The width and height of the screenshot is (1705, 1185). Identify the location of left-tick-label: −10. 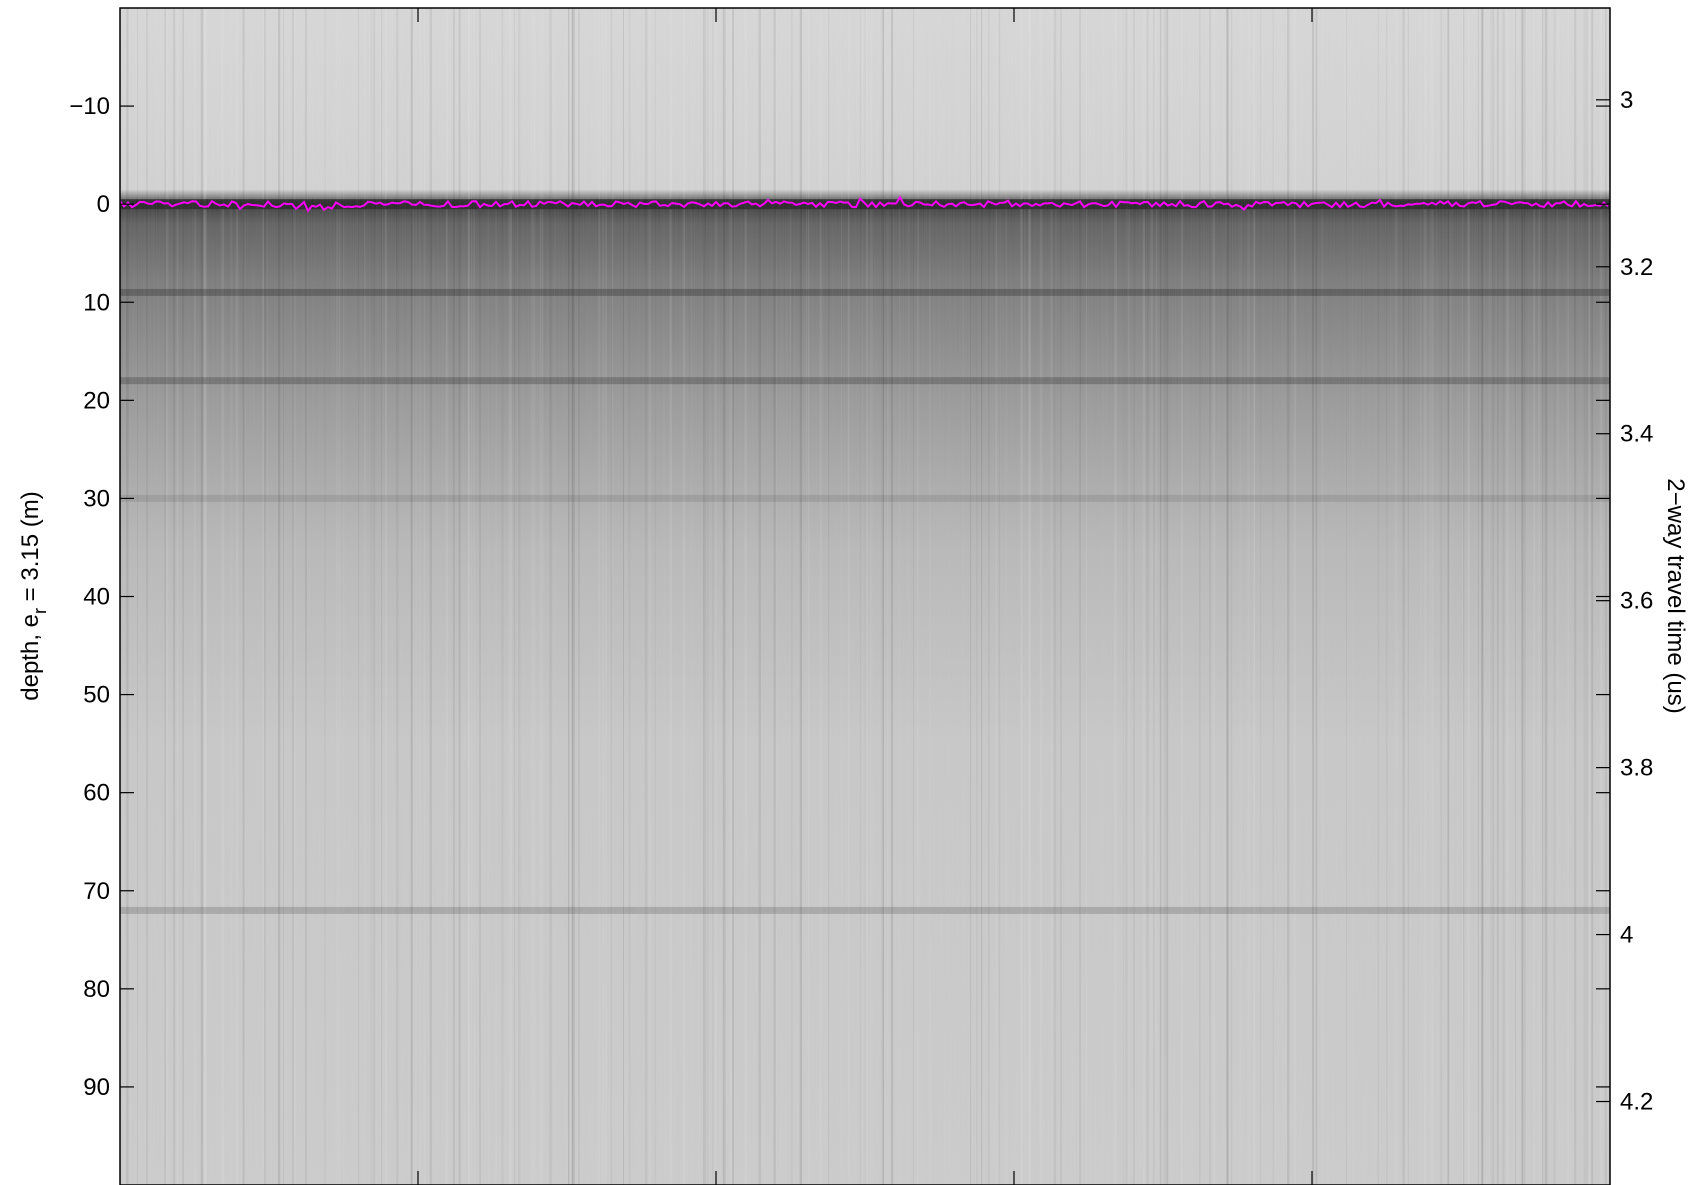
(89, 106).